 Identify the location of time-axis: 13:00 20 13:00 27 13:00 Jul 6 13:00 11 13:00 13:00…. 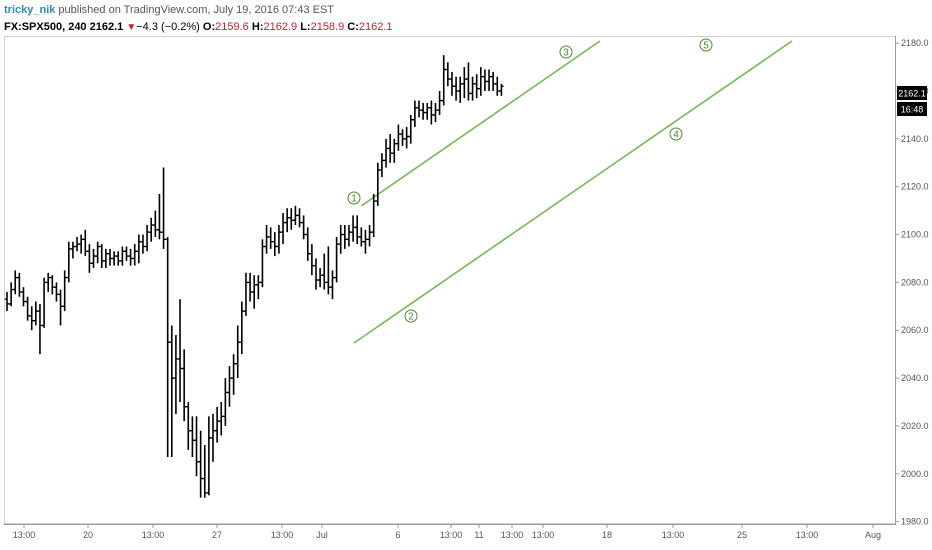
(447, 532).